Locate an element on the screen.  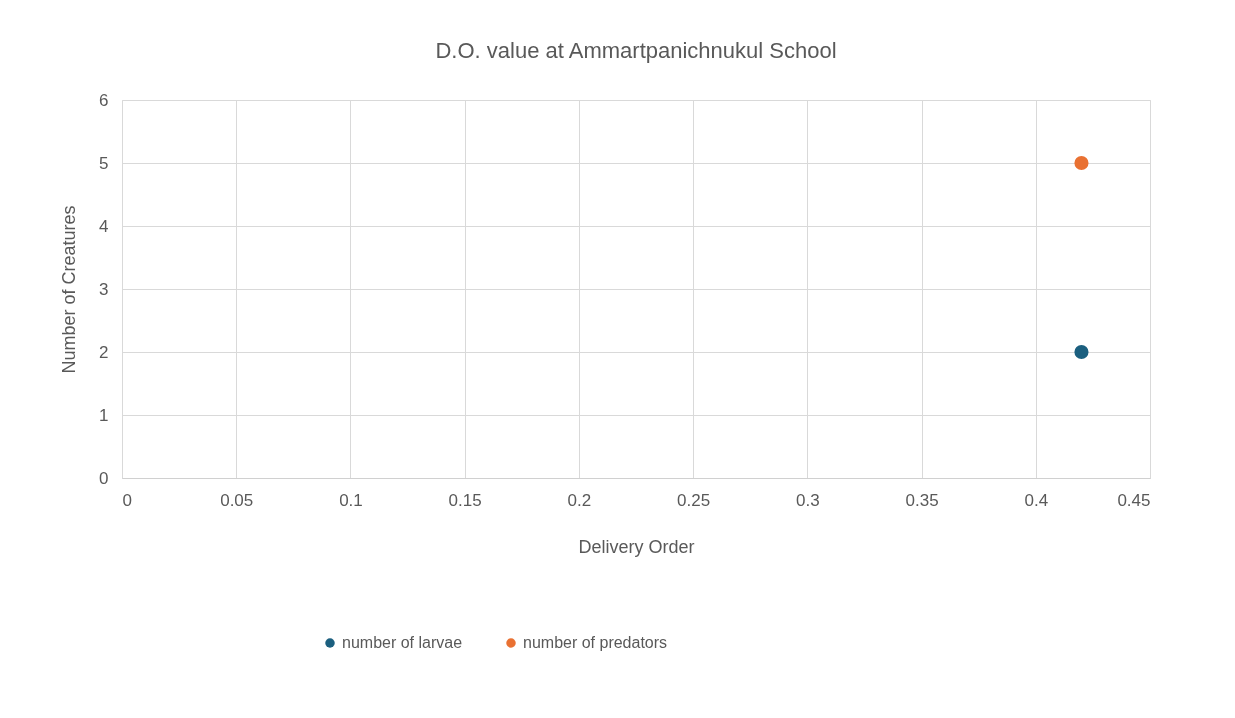
x-tick-label: 0.35 is located at coordinates (922, 500).